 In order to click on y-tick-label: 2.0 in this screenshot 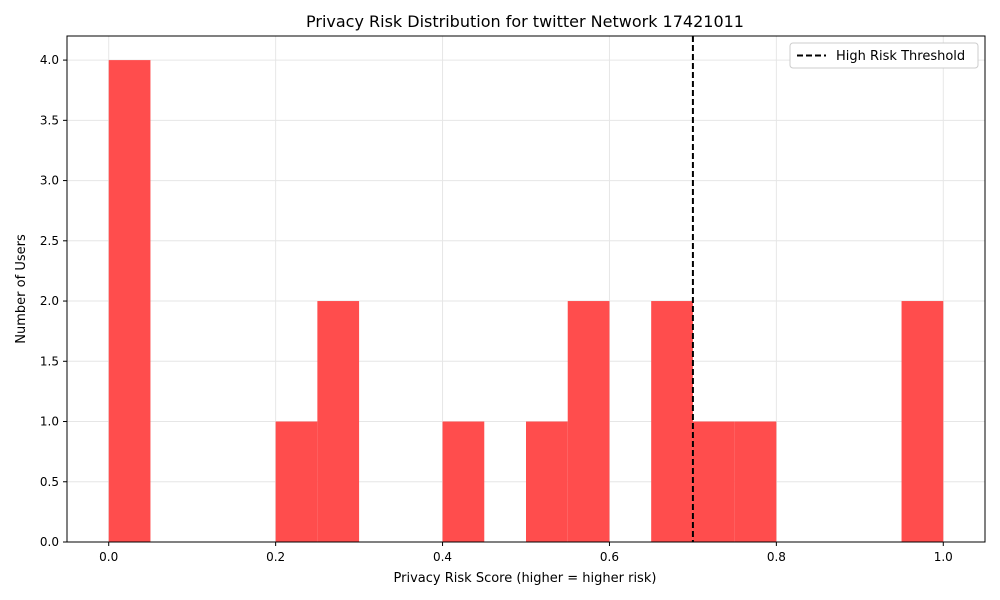, I will do `click(49, 301)`.